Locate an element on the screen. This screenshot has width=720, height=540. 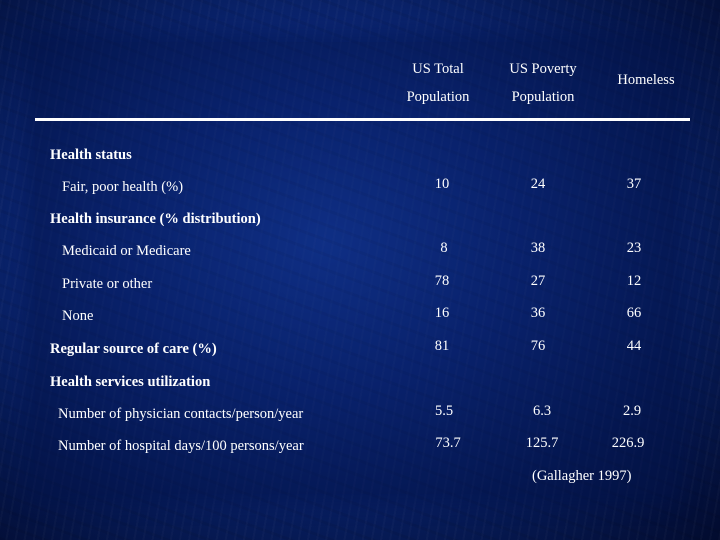
value-none-homeless: 66 is located at coordinates (634, 313).